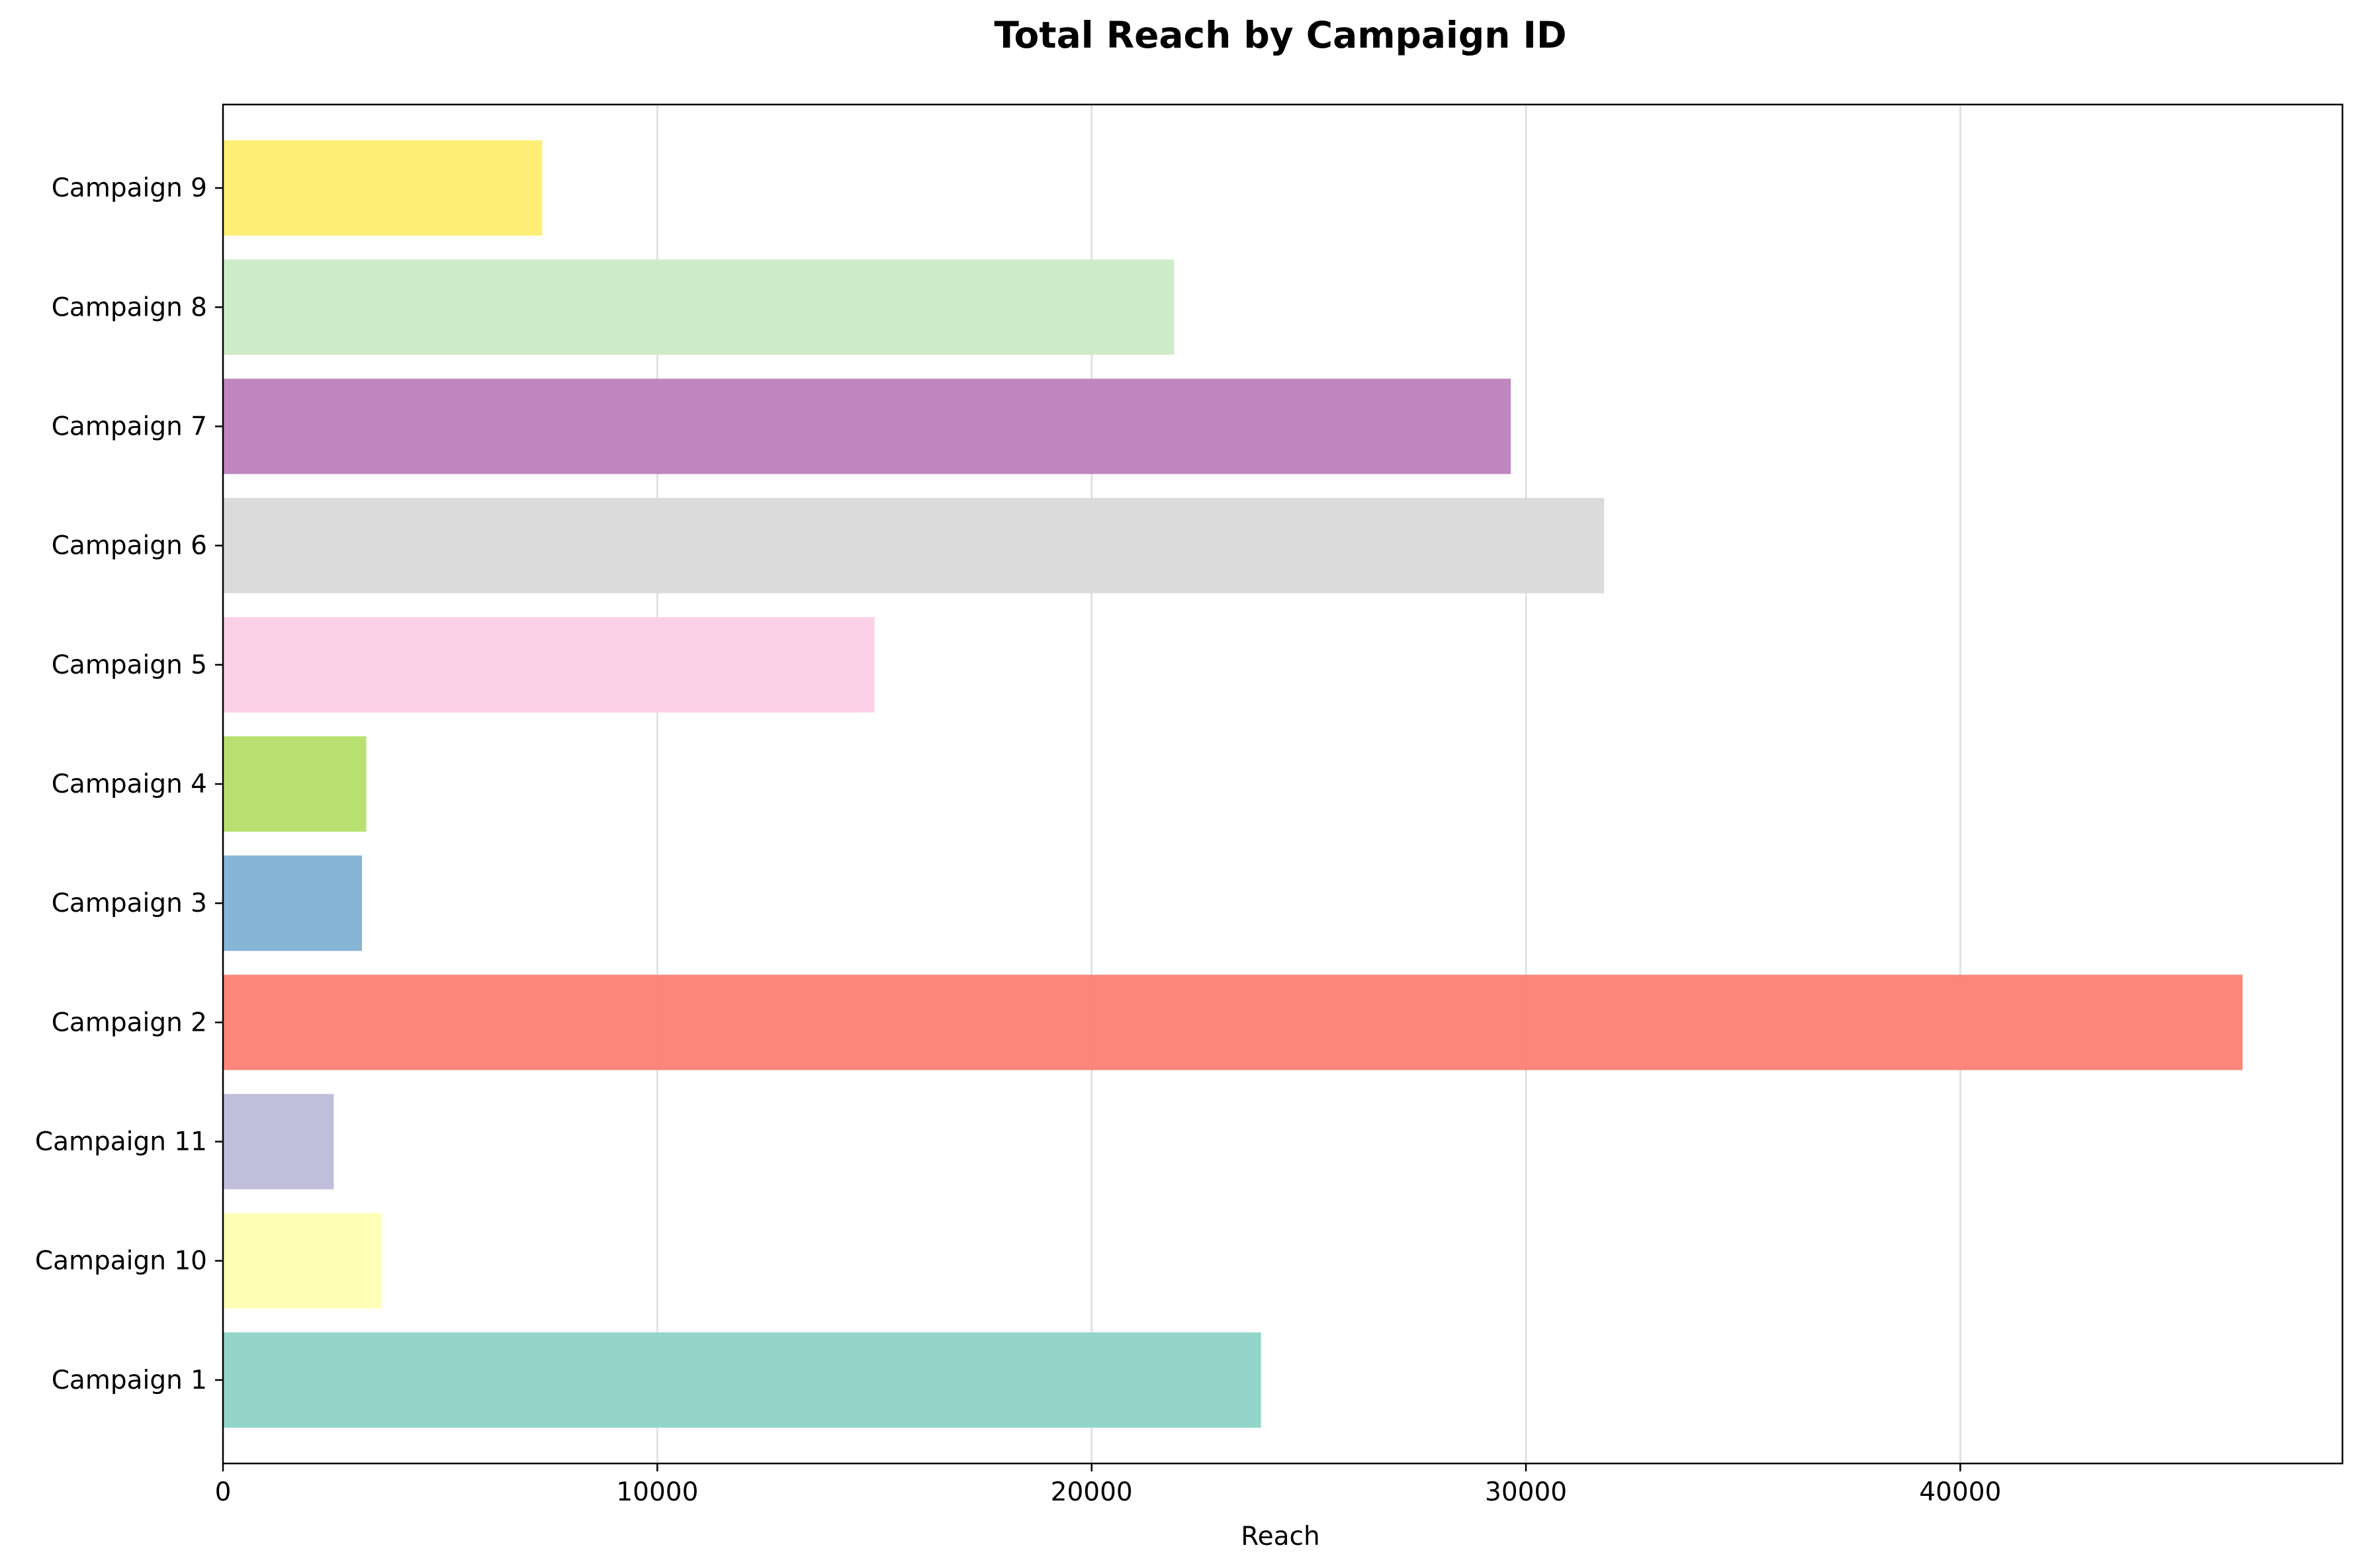  Describe the element at coordinates (121, 1261) in the screenshot. I see `y-tick-label: Campaign 10` at that location.